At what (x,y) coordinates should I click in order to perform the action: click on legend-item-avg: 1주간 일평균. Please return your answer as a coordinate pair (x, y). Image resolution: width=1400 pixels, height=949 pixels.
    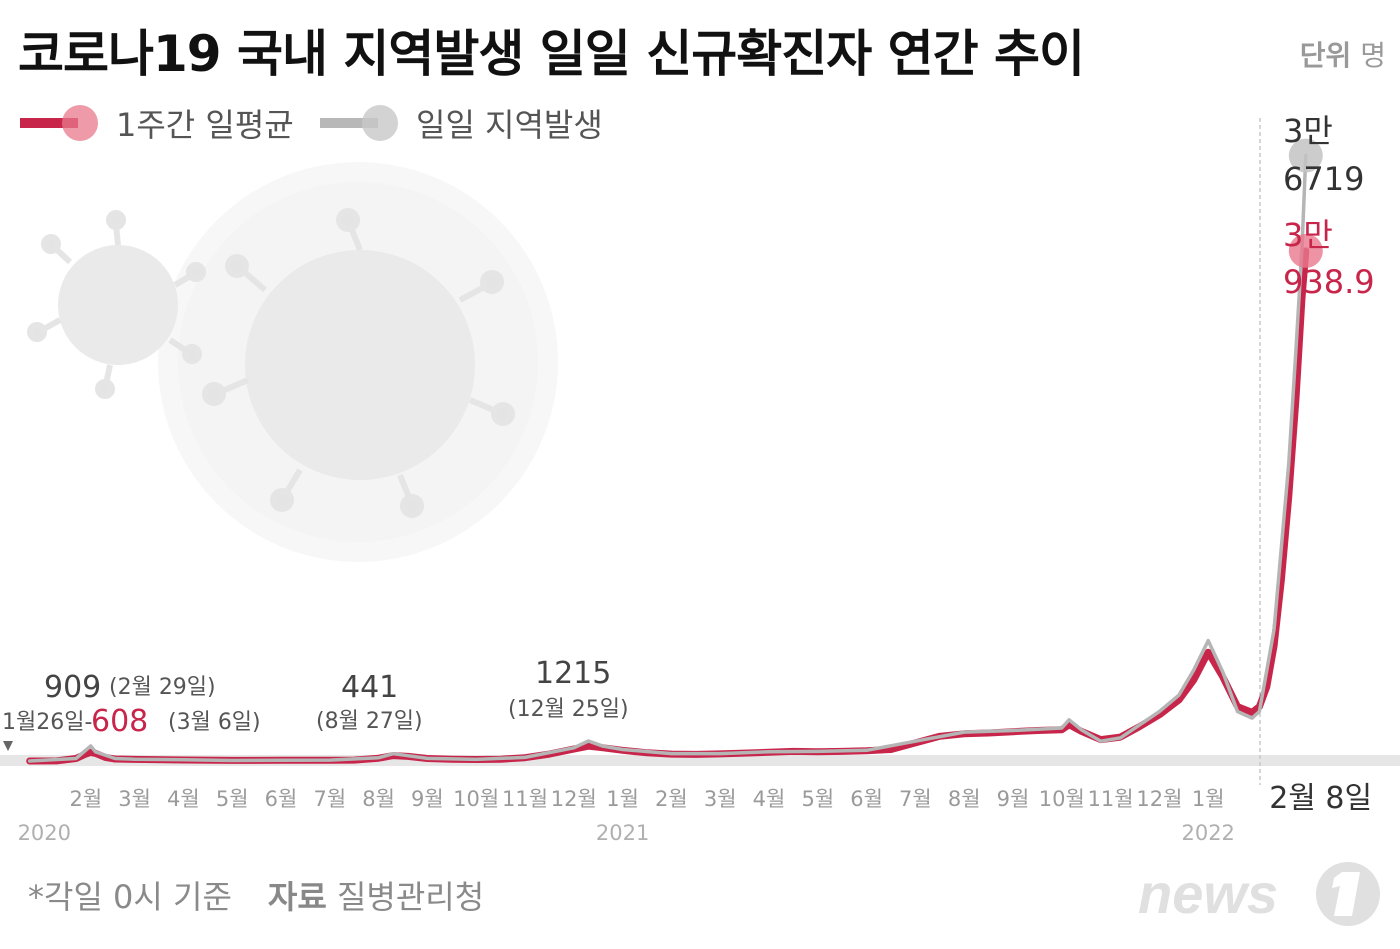
    Looking at the image, I should click on (157, 123).